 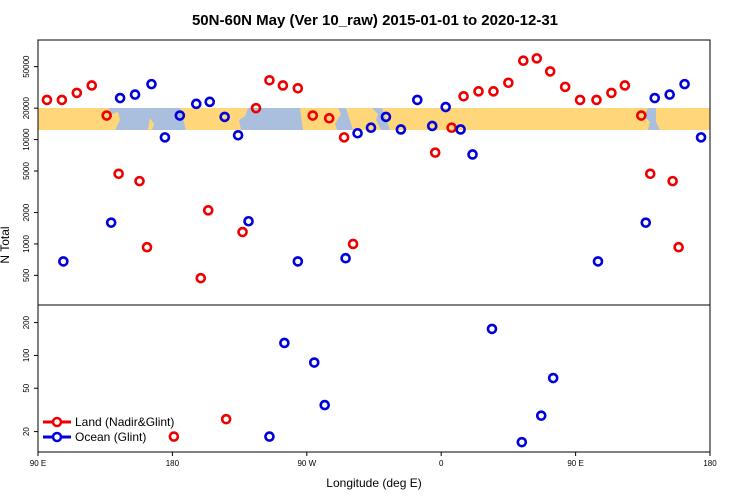 What do you see at coordinates (373, 460) in the screenshot?
I see `x-axis: 90 E 180 90 W 0 90 E 180` at bounding box center [373, 460].